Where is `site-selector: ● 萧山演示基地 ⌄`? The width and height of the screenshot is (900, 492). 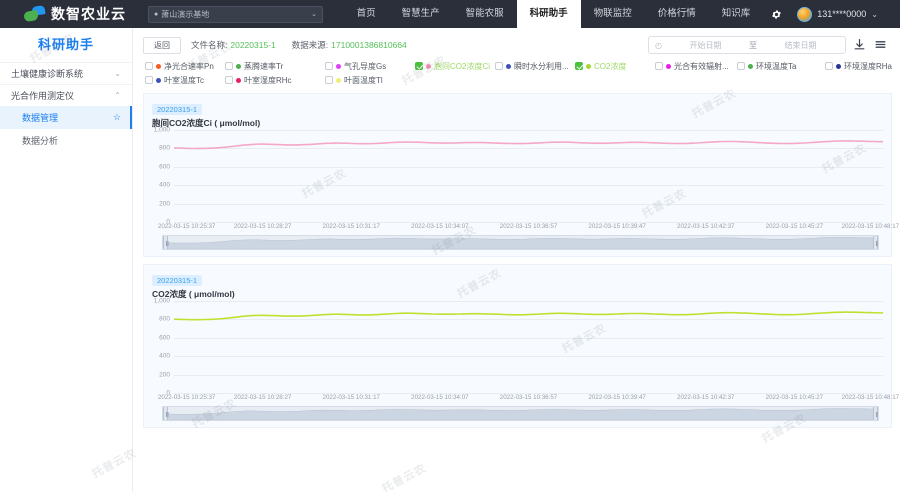
site-selector: ● 萧山演示基地 ⌄ is located at coordinates (235, 14).